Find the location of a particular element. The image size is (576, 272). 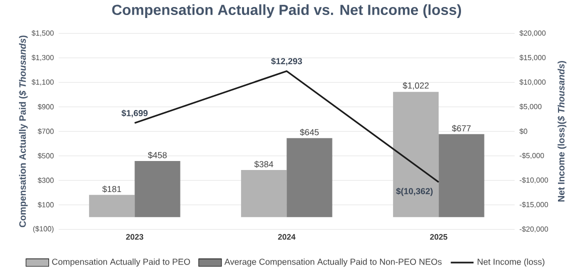

data-label: $(10,362) is located at coordinates (414, 192).